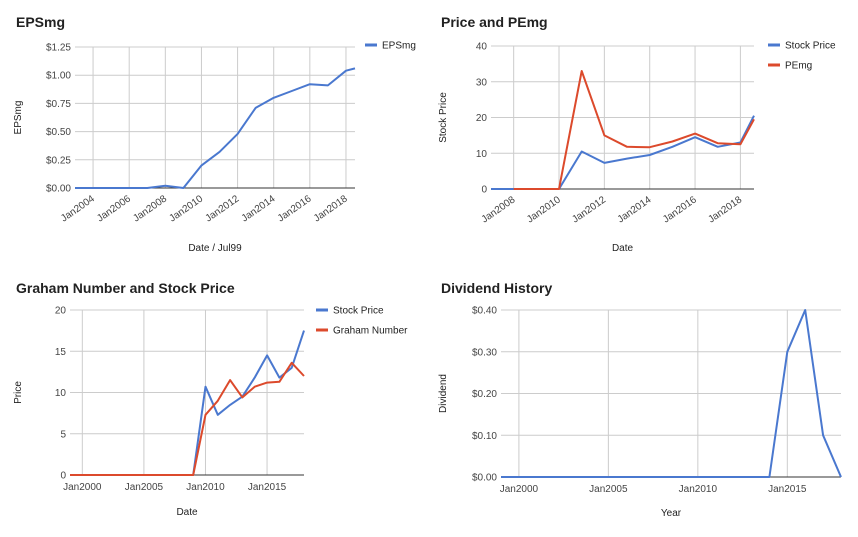  I want to click on y-tick-label: 15, so click(61, 352).